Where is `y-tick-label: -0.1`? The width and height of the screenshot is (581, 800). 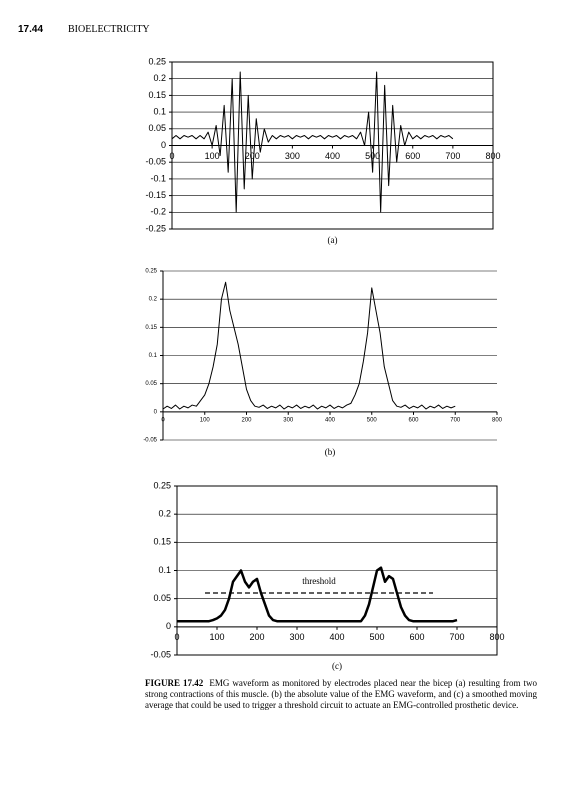
y-tick-label: -0.1 is located at coordinates (158, 178).